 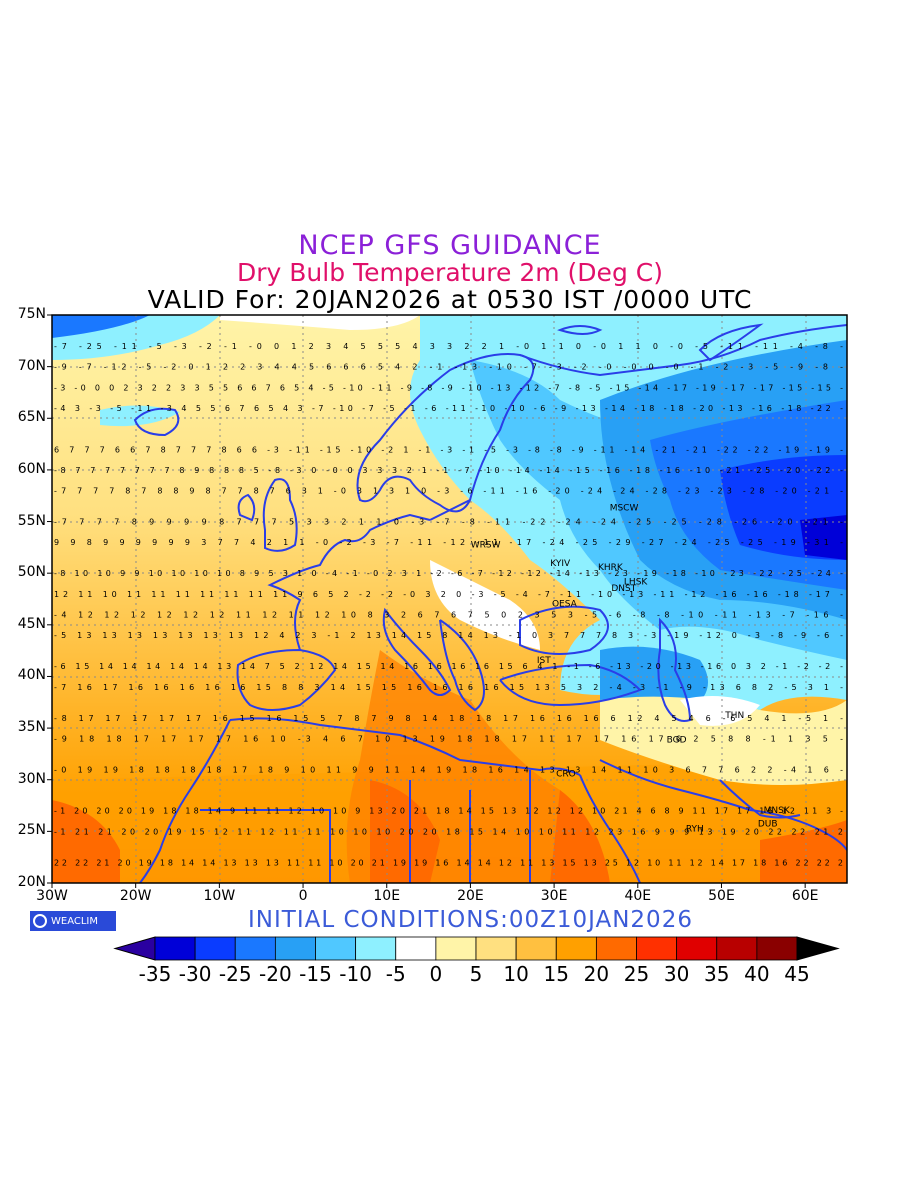 I want to click on lat-label: 70N, so click(x=31, y=365).